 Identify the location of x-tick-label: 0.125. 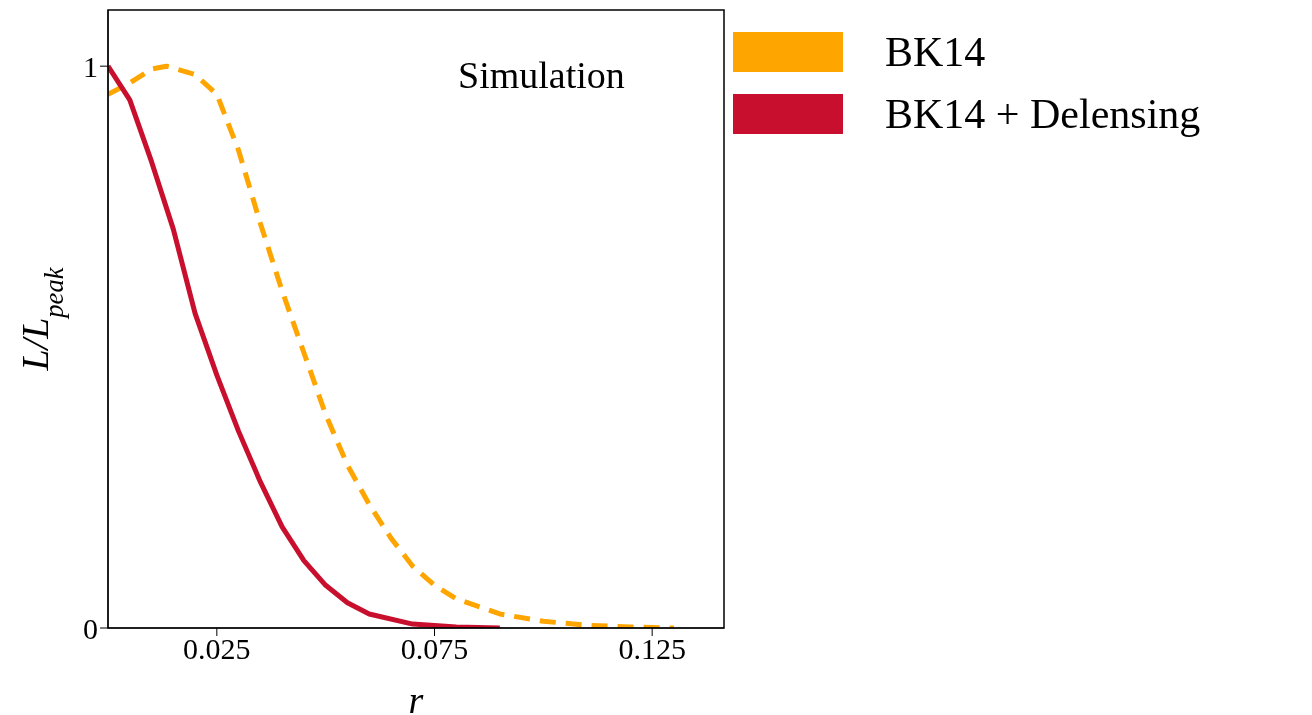
(652, 649).